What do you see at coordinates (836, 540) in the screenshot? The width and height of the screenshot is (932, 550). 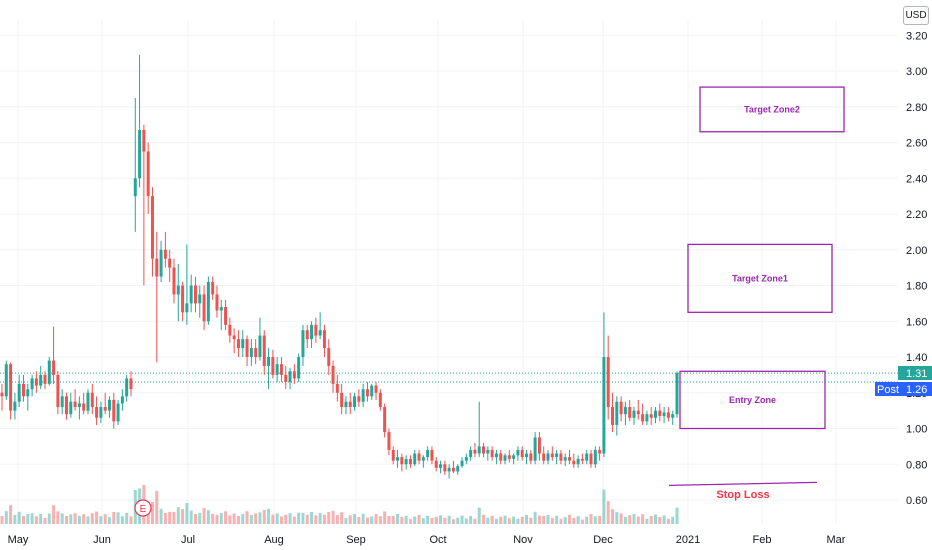 I see `x-tick-label: Mar` at bounding box center [836, 540].